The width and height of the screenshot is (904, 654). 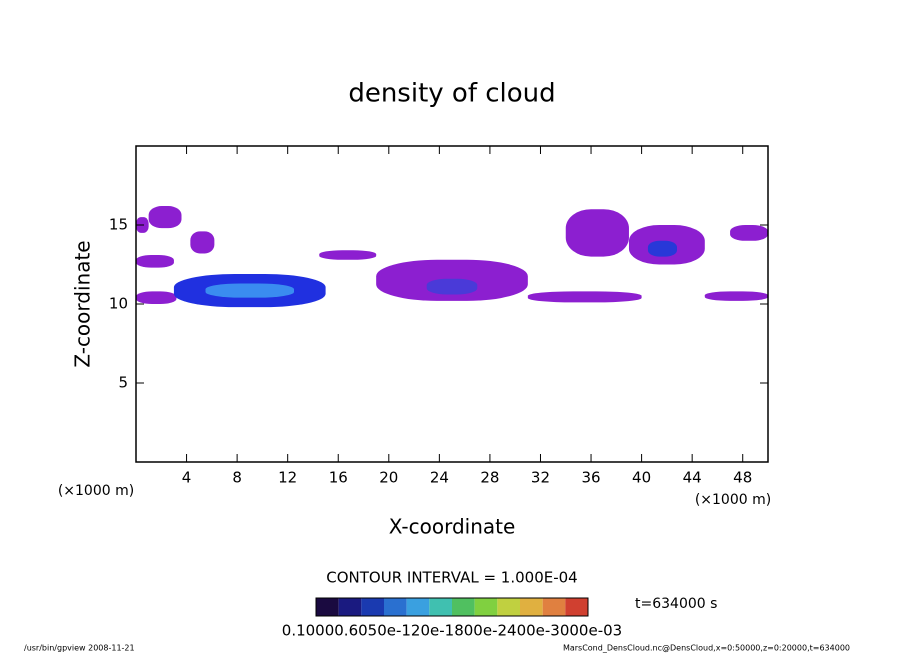 I want to click on x-tick-label: 48, so click(x=742, y=478).